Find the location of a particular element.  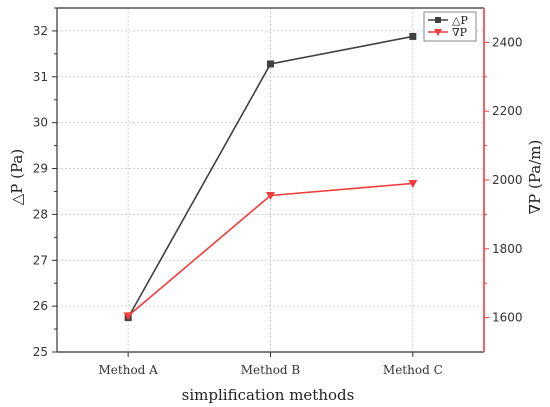

x-tick-label: Method C is located at coordinates (413, 370).